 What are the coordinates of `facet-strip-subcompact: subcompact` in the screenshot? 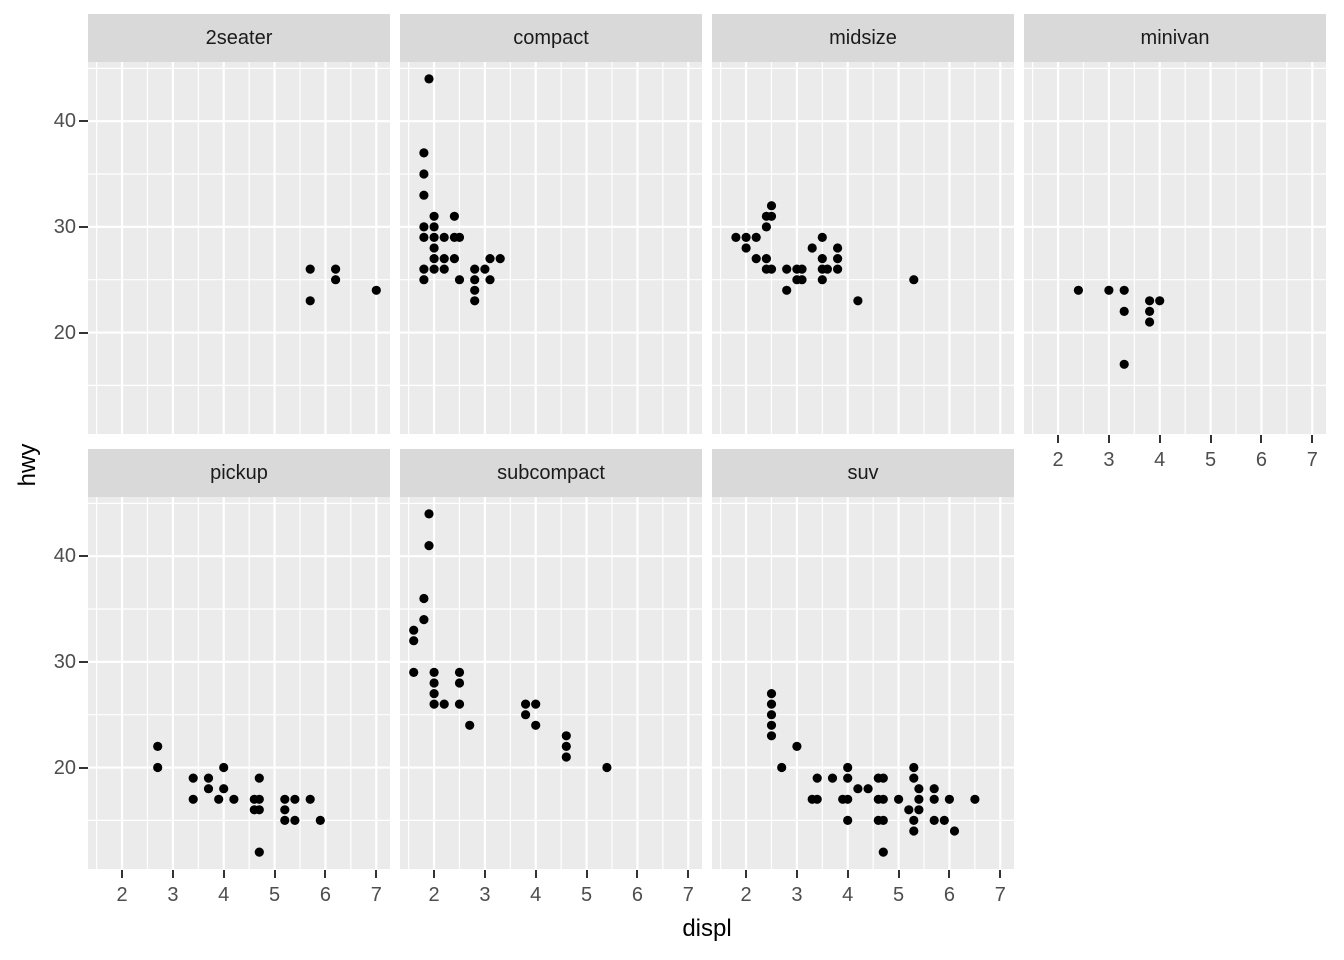 It's located at (551, 473).